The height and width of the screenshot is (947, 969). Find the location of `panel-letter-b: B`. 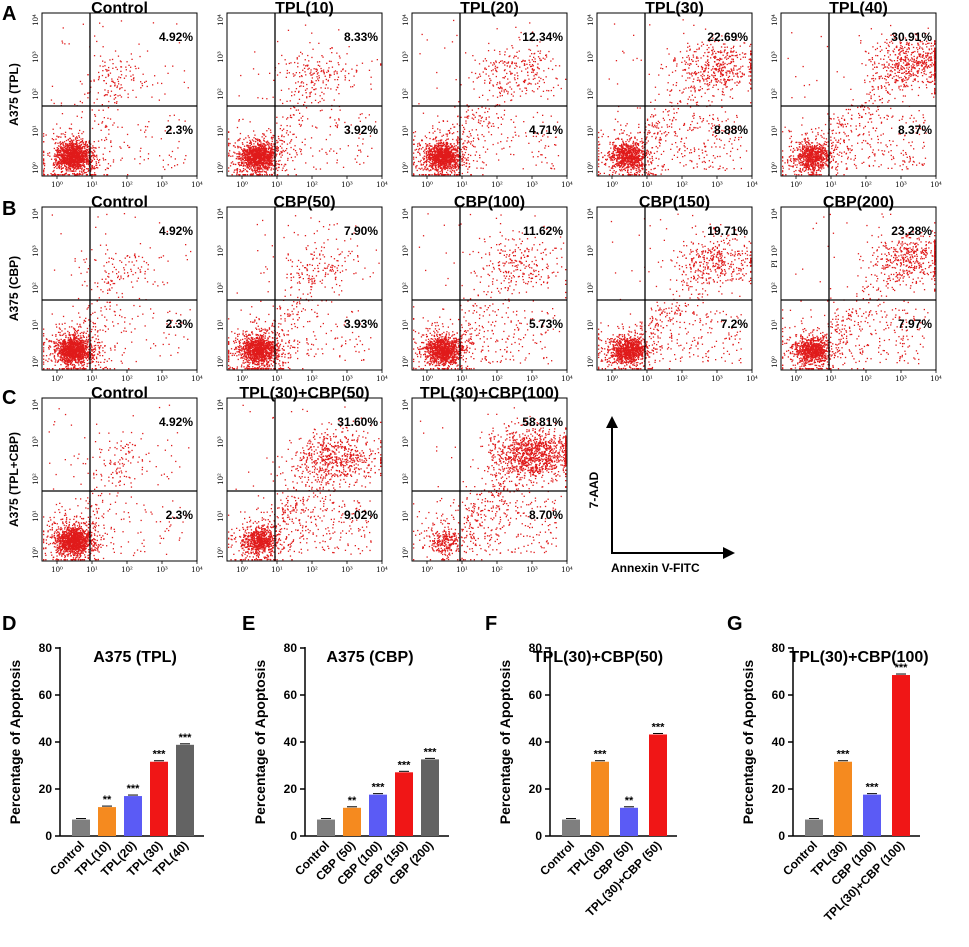

panel-letter-b: B is located at coordinates (9, 209).